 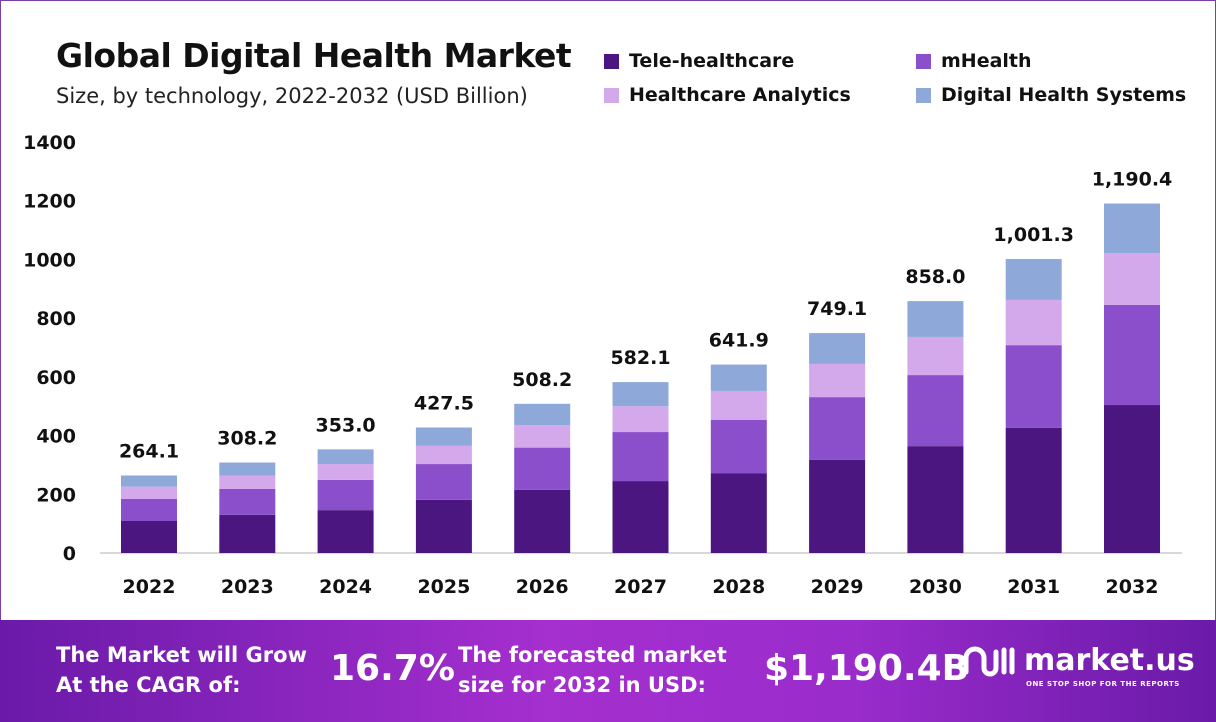 I want to click on legend-item-tele-healthcare: Tele-healthcare, so click(x=699, y=61).